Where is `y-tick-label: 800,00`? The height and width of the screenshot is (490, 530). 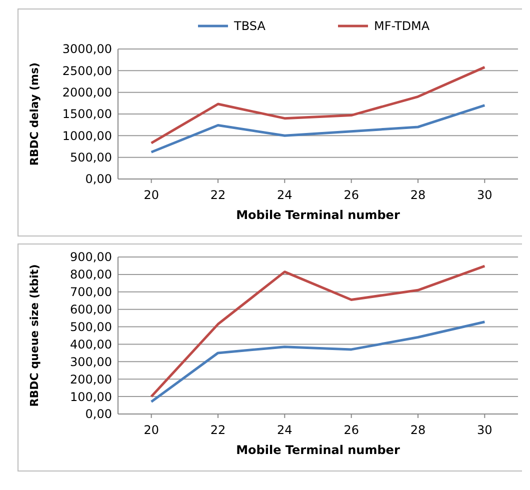 y-tick-label: 800,00 is located at coordinates (91, 275).